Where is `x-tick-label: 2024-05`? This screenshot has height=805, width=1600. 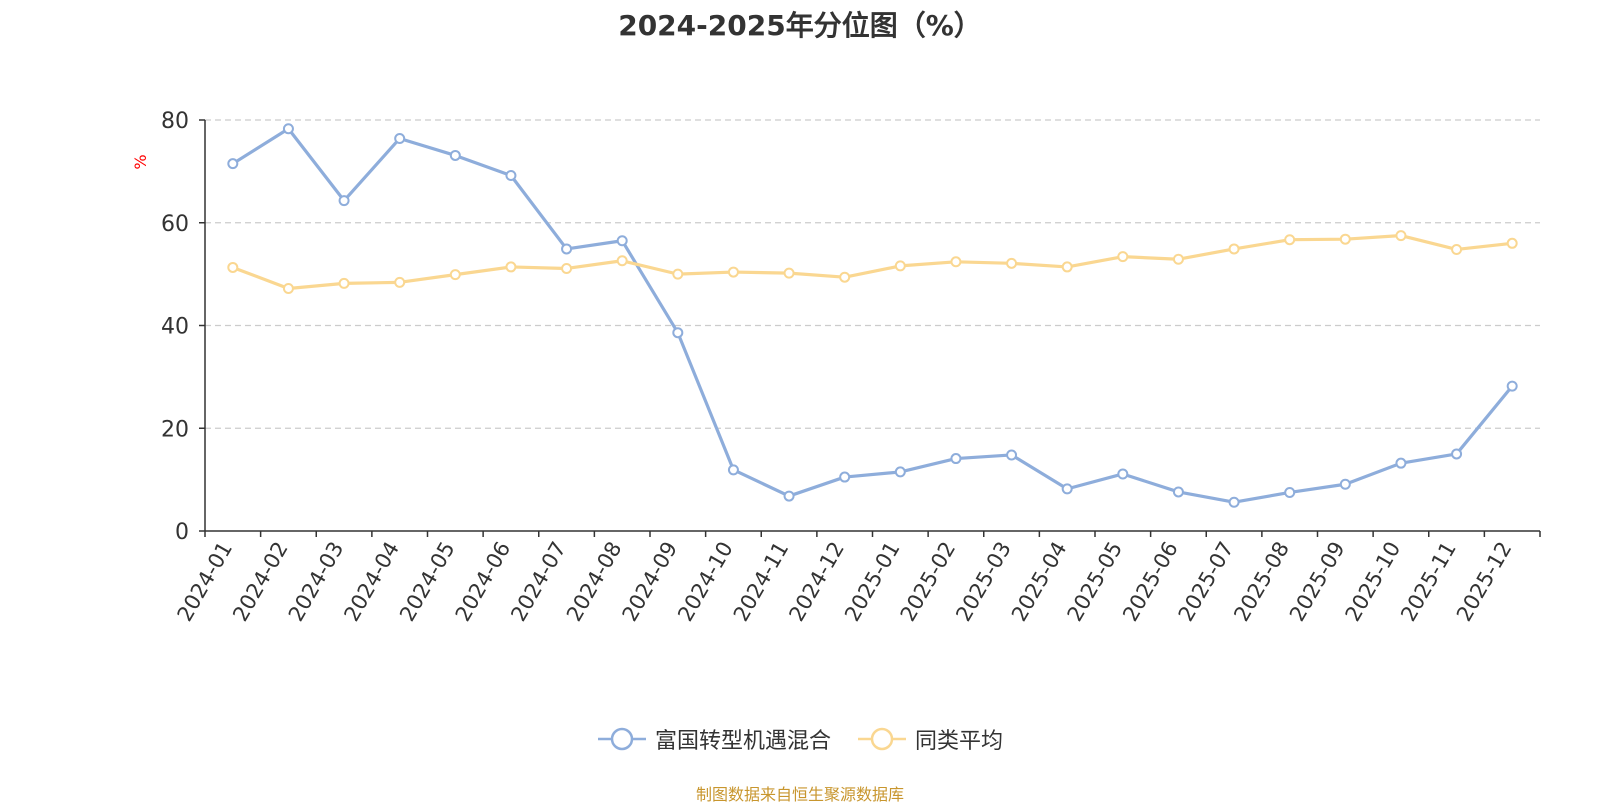
x-tick-label: 2024-05 is located at coordinates (427, 582).